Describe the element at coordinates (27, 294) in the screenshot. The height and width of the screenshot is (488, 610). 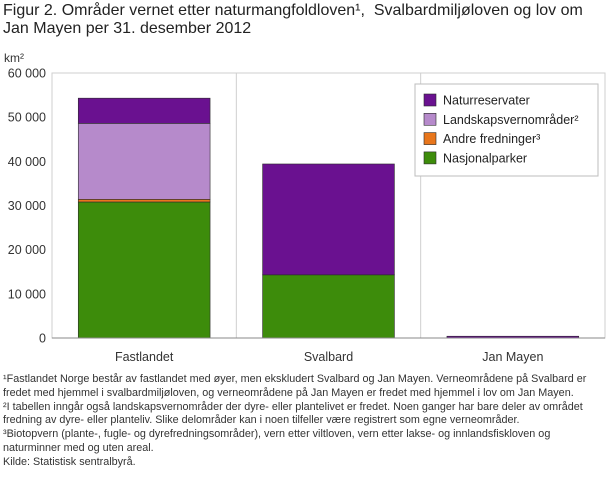
I see `y-tick-label: 10 000` at that location.